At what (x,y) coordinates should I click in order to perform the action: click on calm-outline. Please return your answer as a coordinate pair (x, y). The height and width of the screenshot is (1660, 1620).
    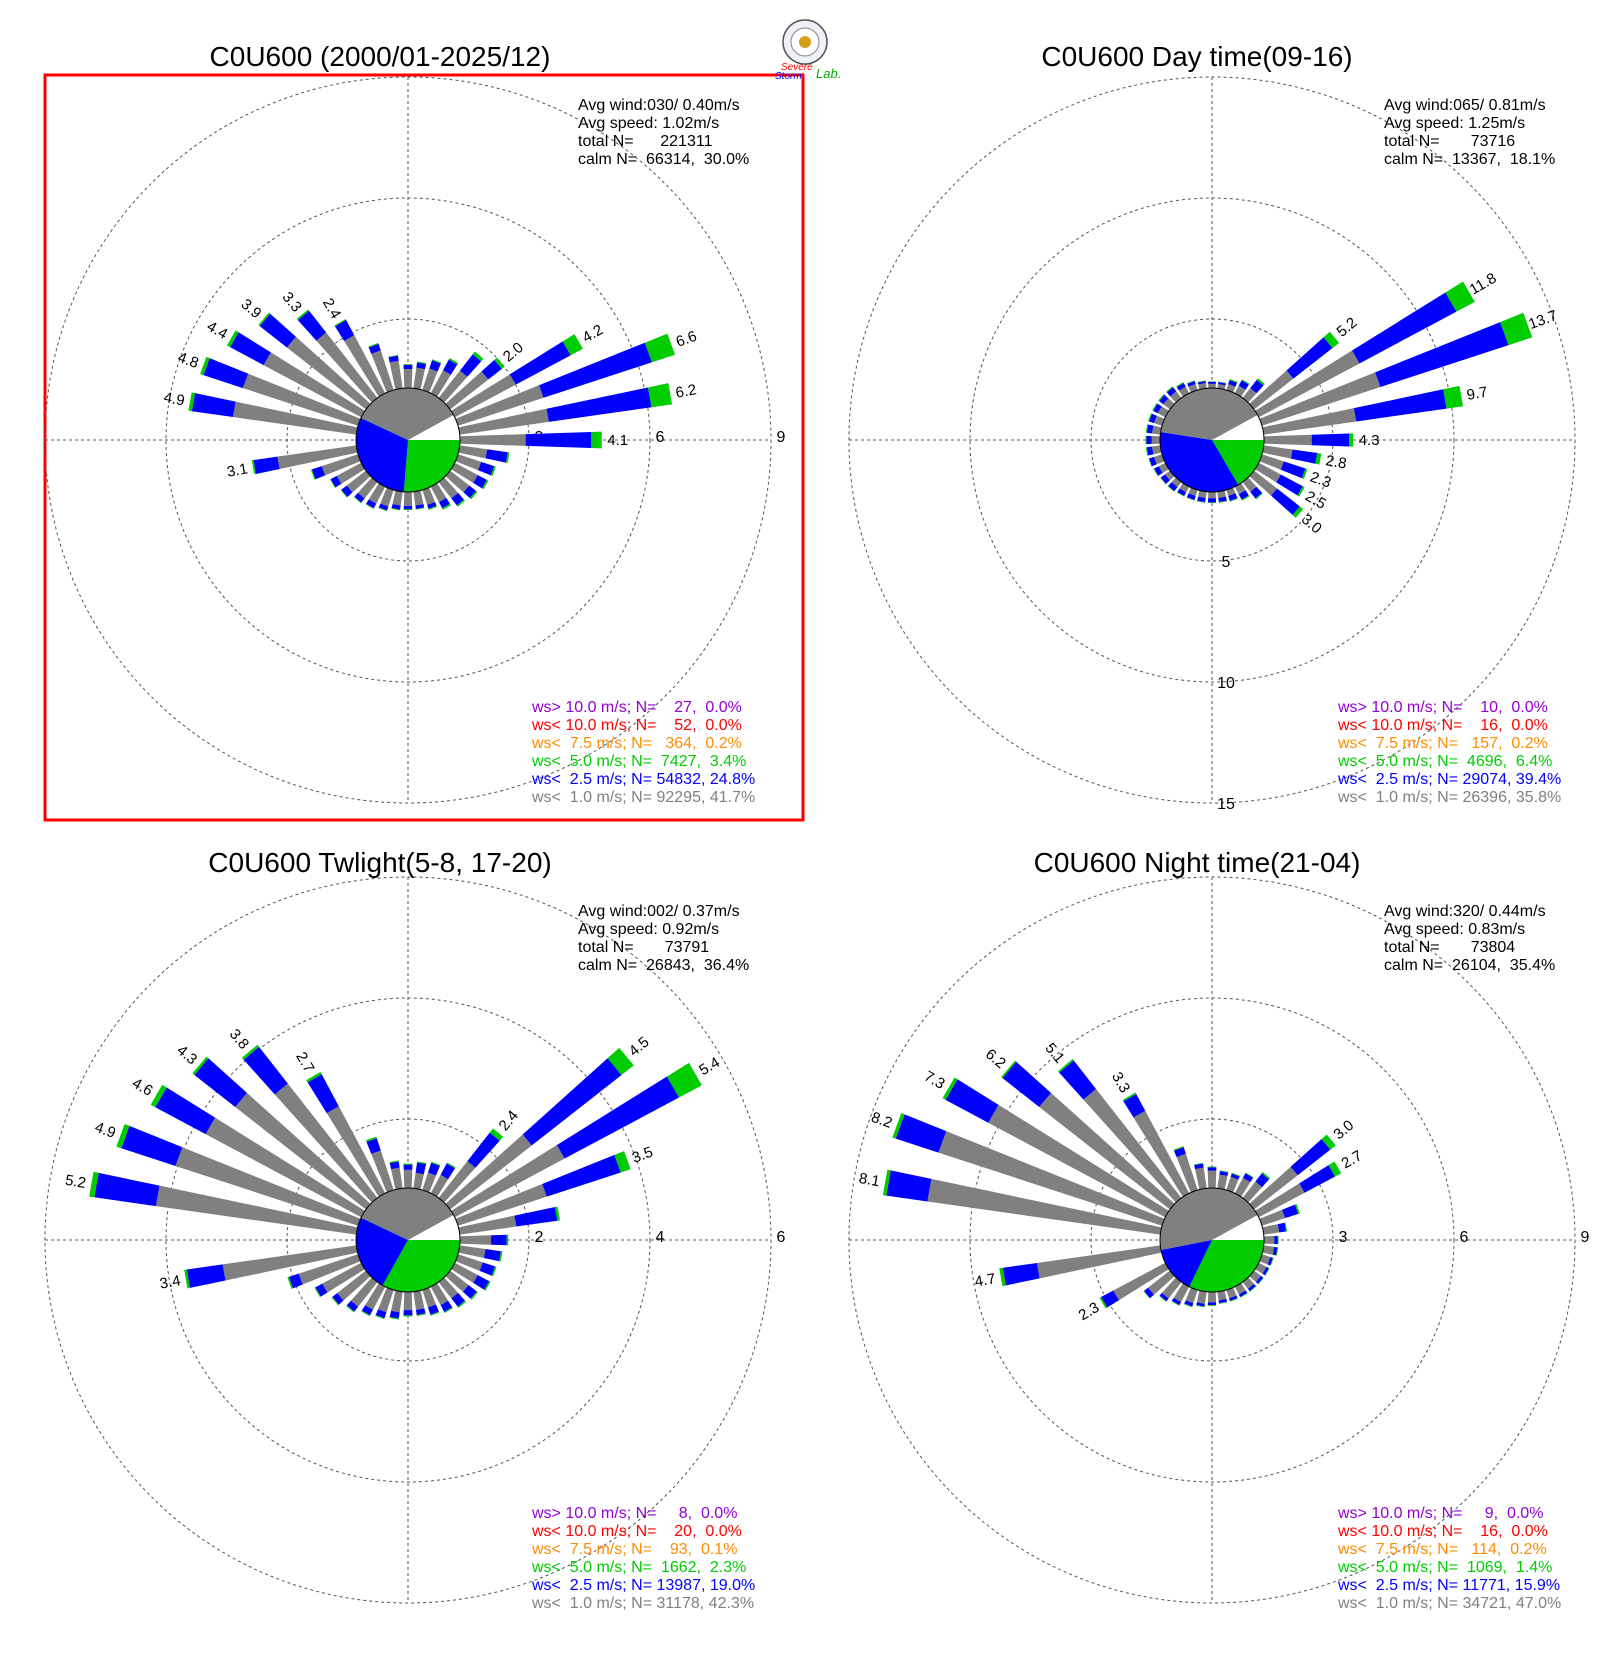
    Looking at the image, I should click on (1212, 1240).